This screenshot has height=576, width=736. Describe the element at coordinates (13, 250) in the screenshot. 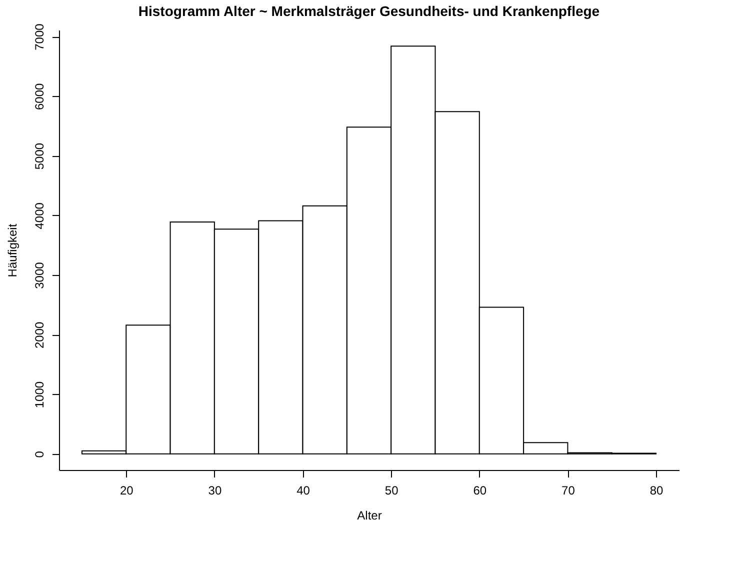

I see `y-axis-title: Häufigkeit` at that location.